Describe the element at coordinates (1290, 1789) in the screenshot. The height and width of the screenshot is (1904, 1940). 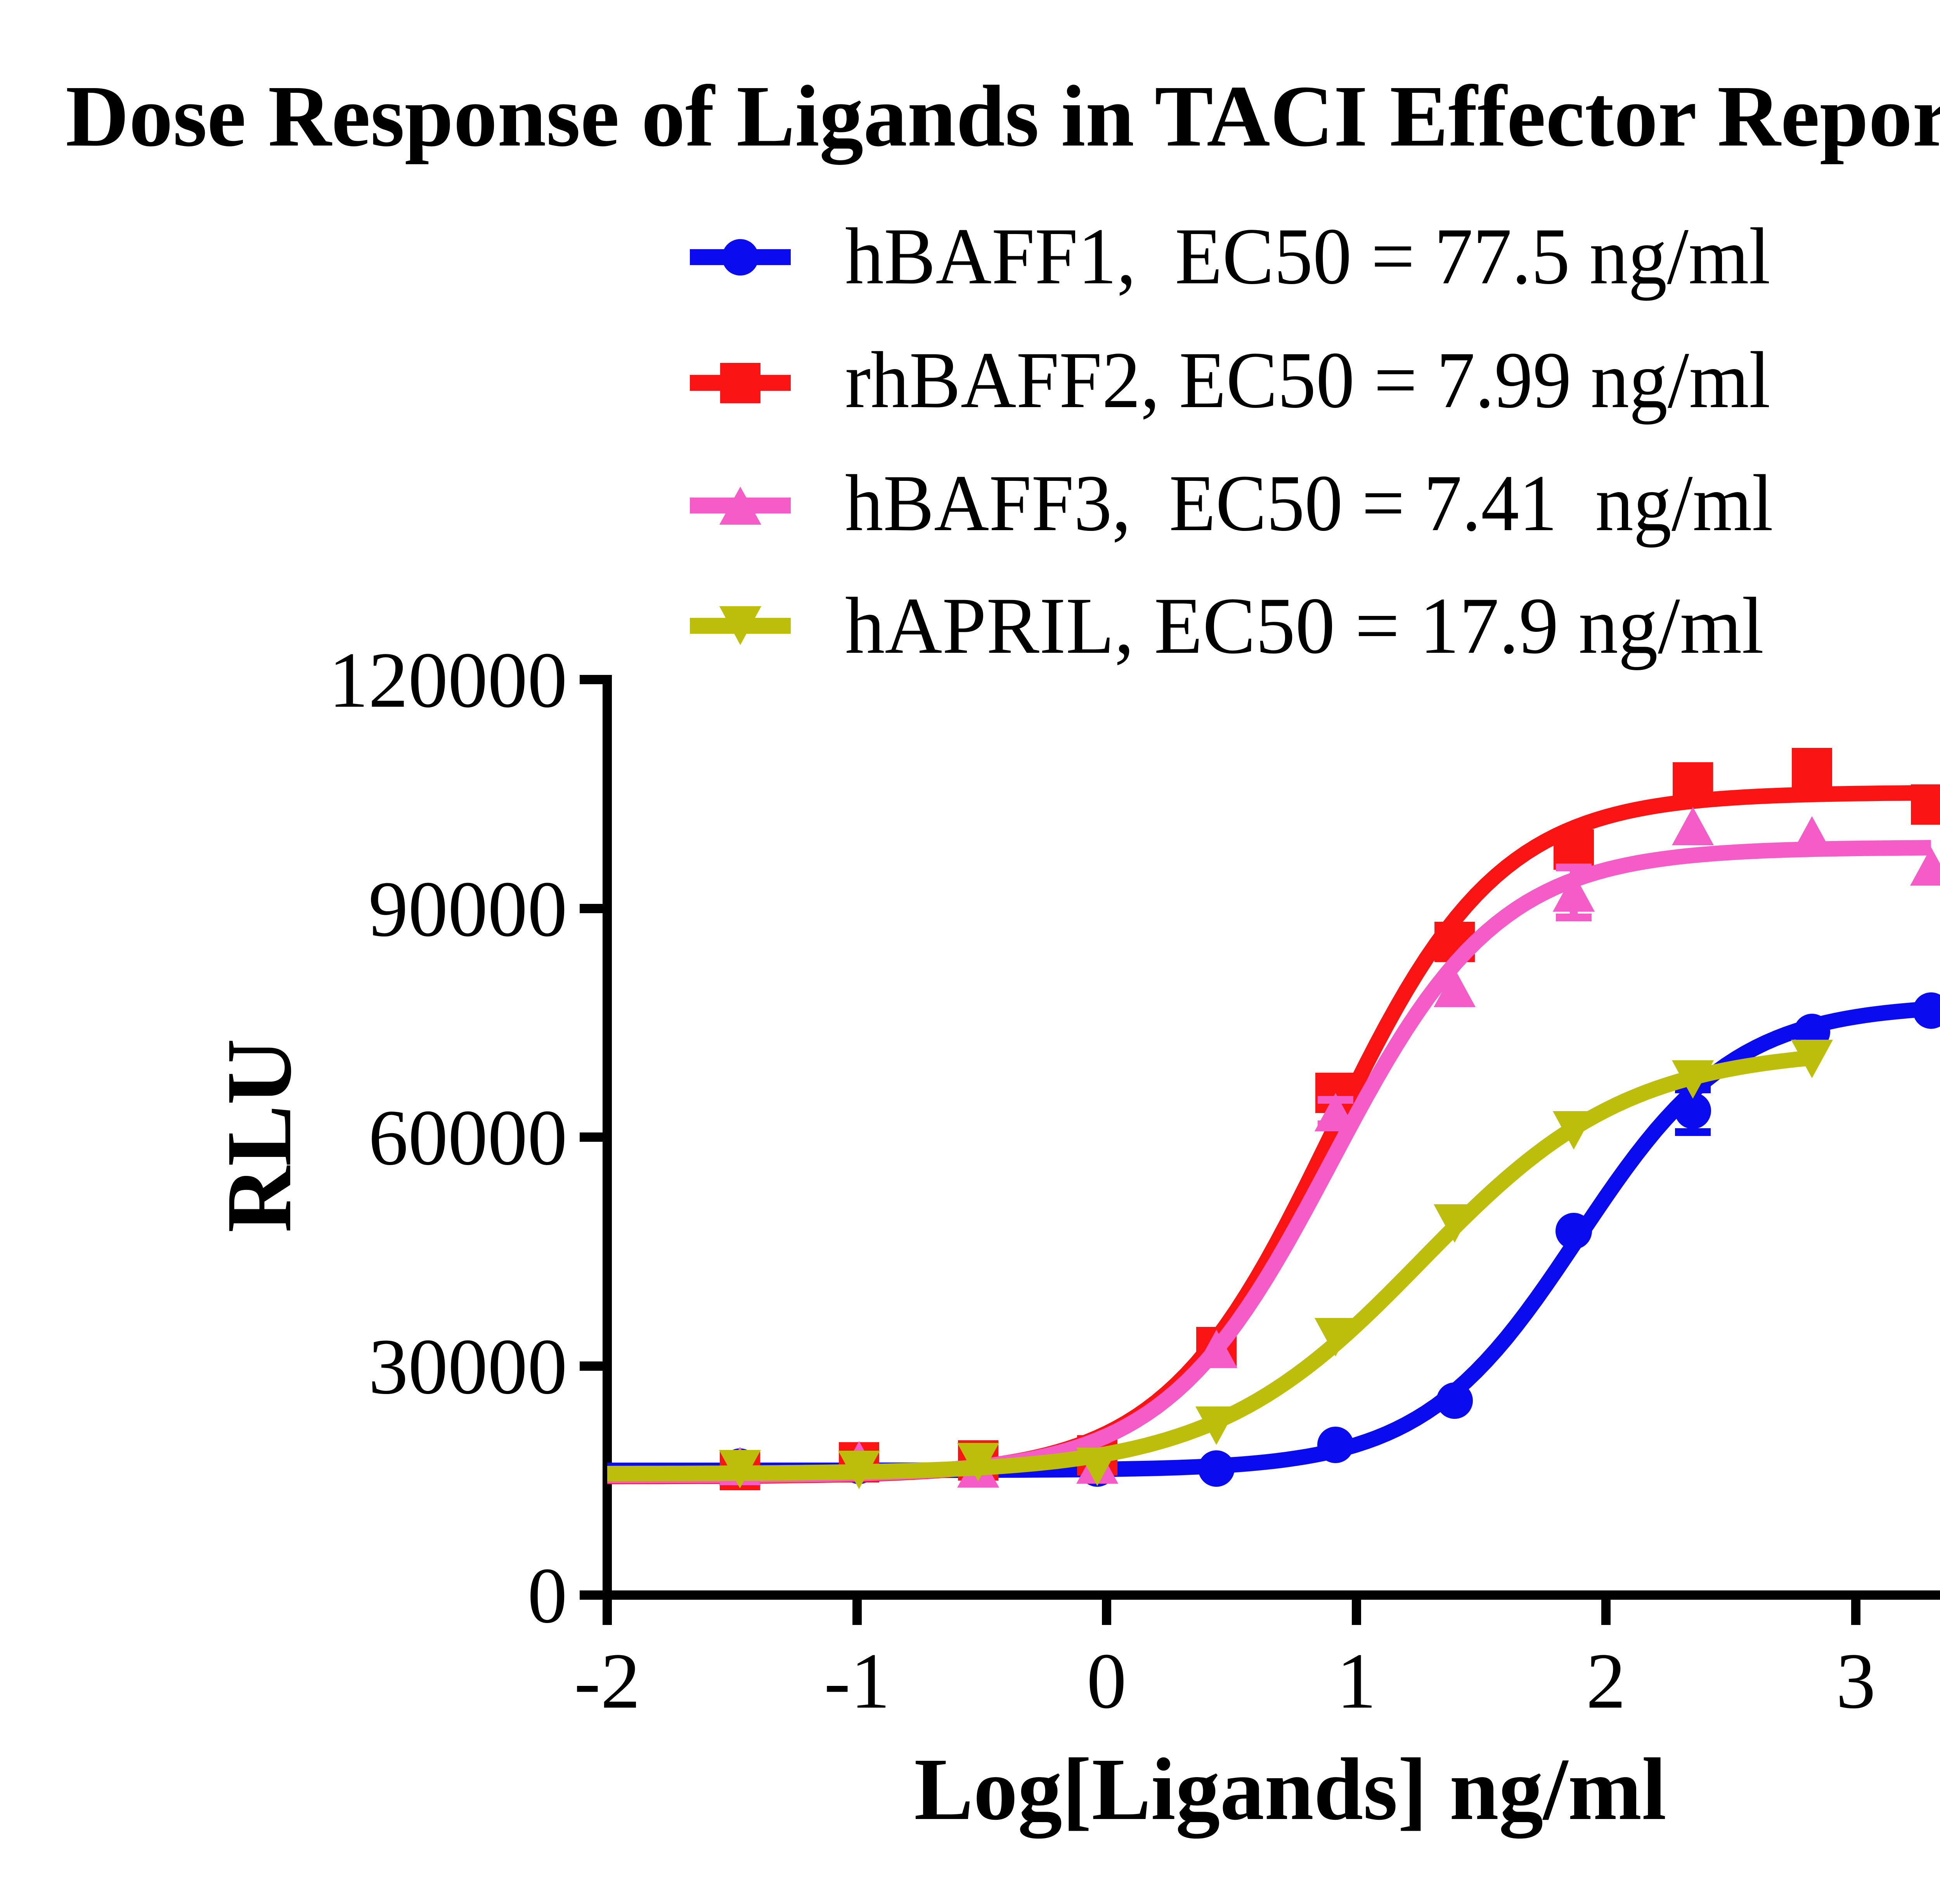
I see `svg-text: Log[Ligands] ng/ml` at that location.